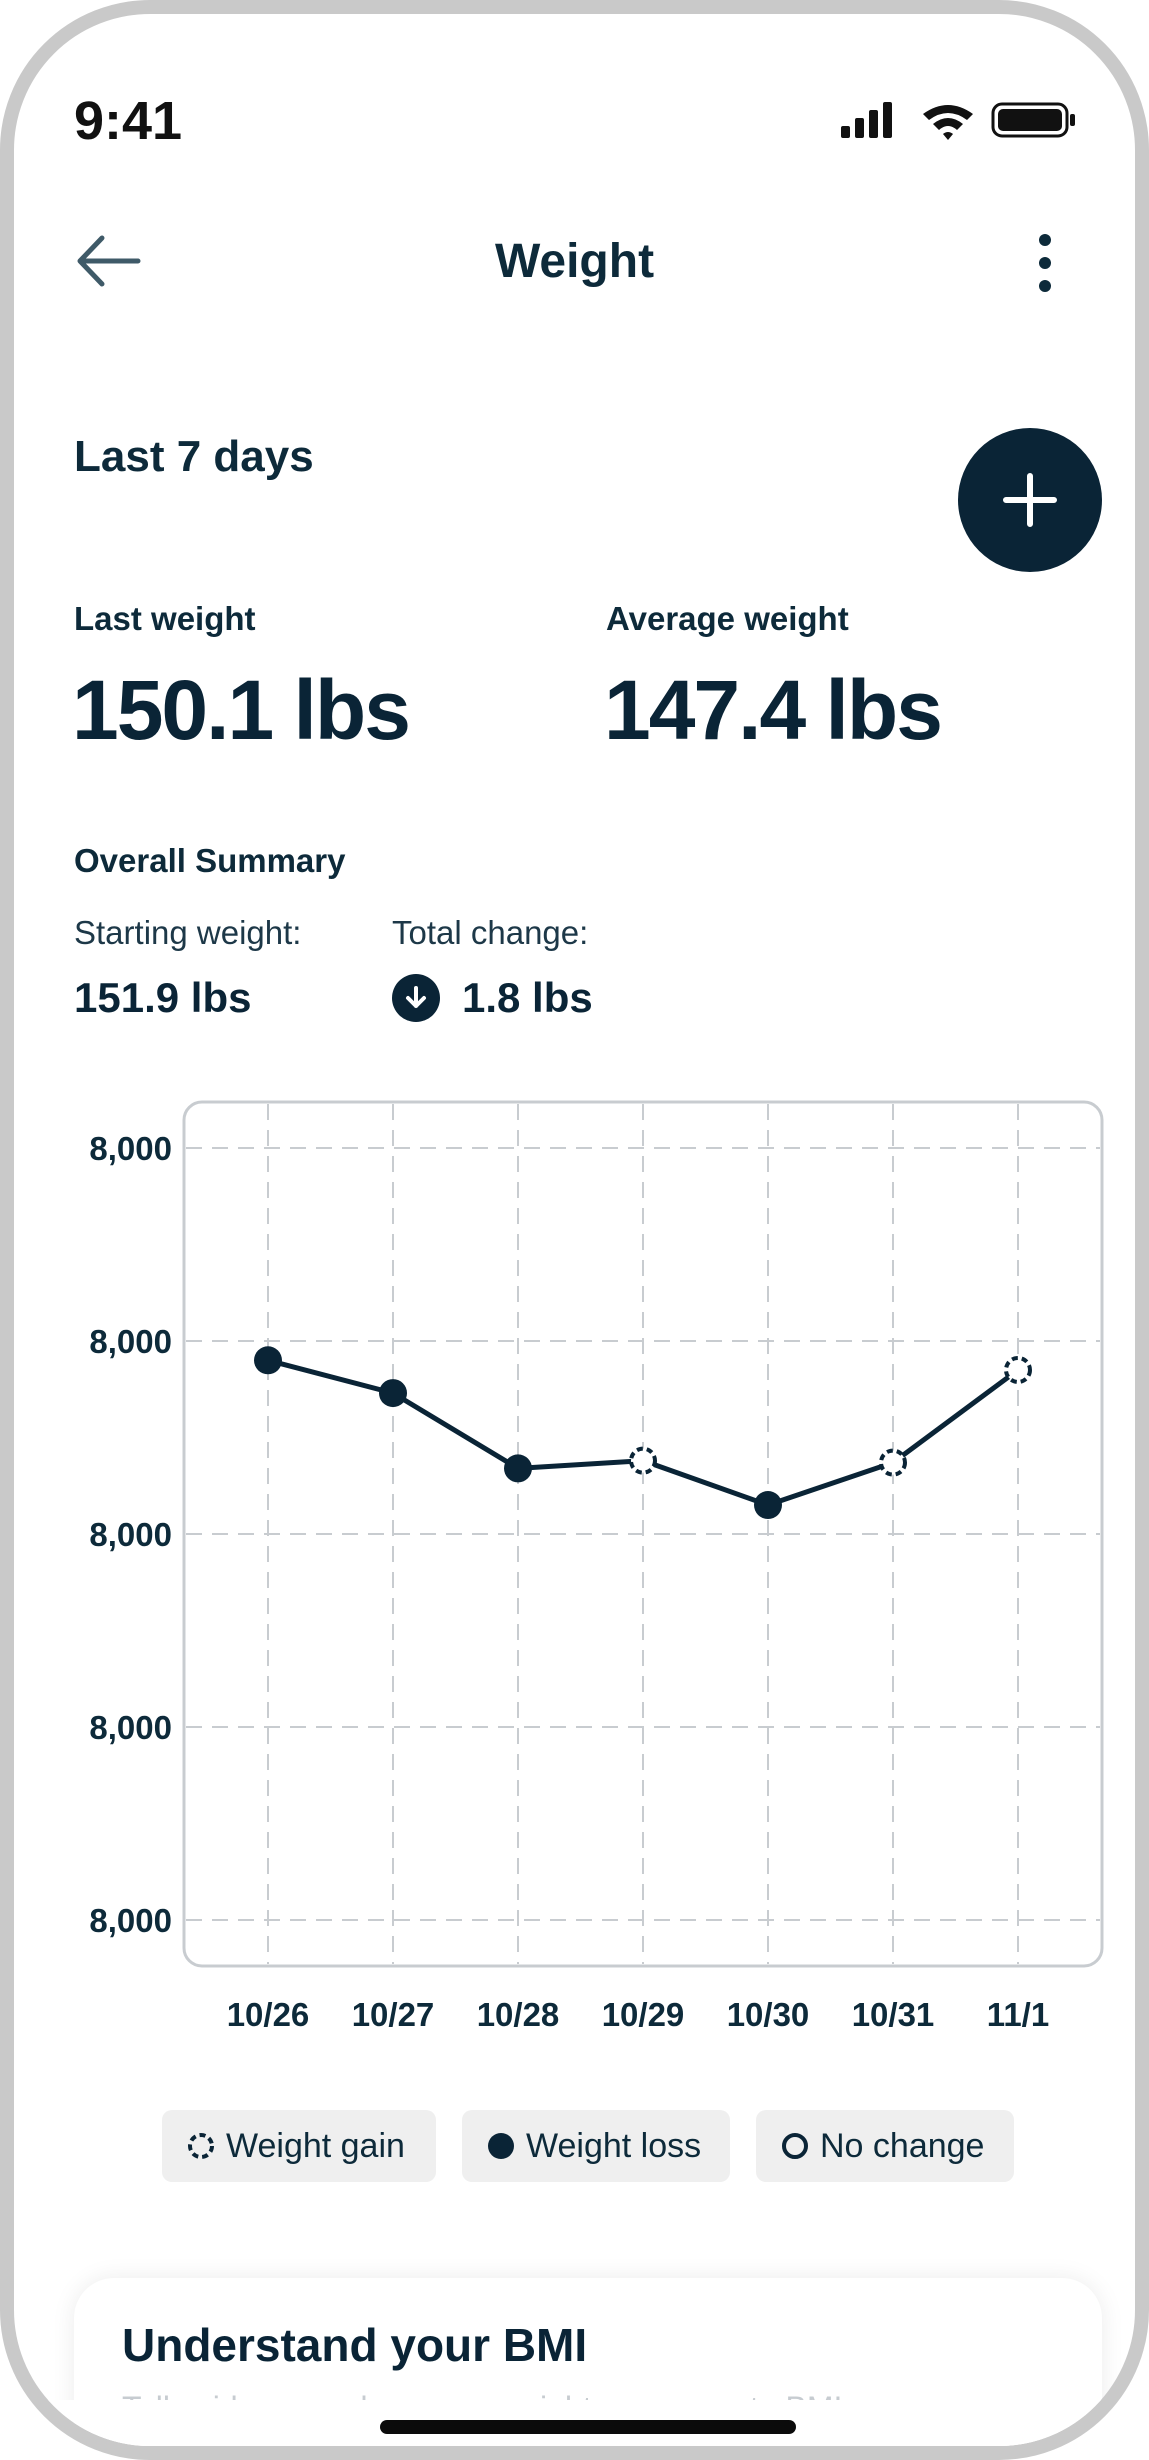 The width and height of the screenshot is (1149, 2460). Describe the element at coordinates (518, 2014) in the screenshot. I see `x-tick-label: 10/28` at that location.